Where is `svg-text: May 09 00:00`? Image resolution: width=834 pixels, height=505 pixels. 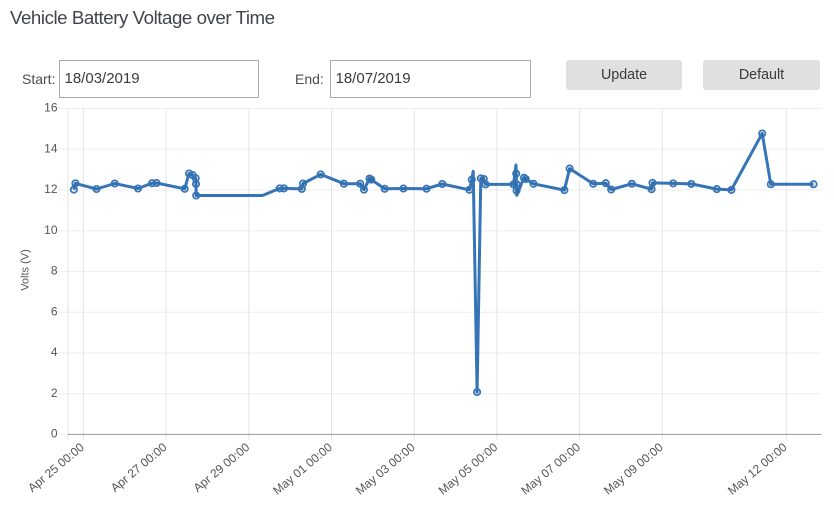 svg-text: May 09 00:00 is located at coordinates (633, 469).